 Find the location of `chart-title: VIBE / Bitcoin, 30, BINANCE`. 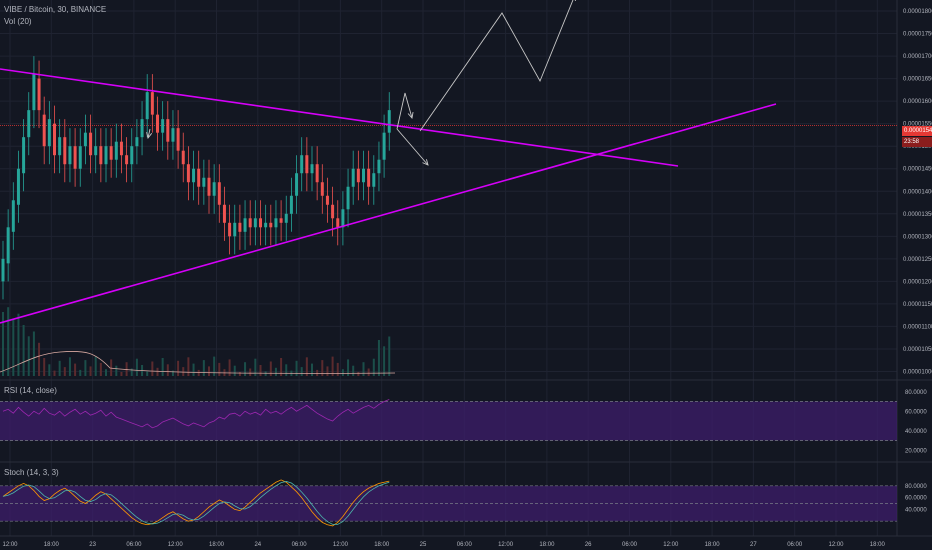

chart-title: VIBE / Bitcoin, 30, BINANCE is located at coordinates (55, 9).